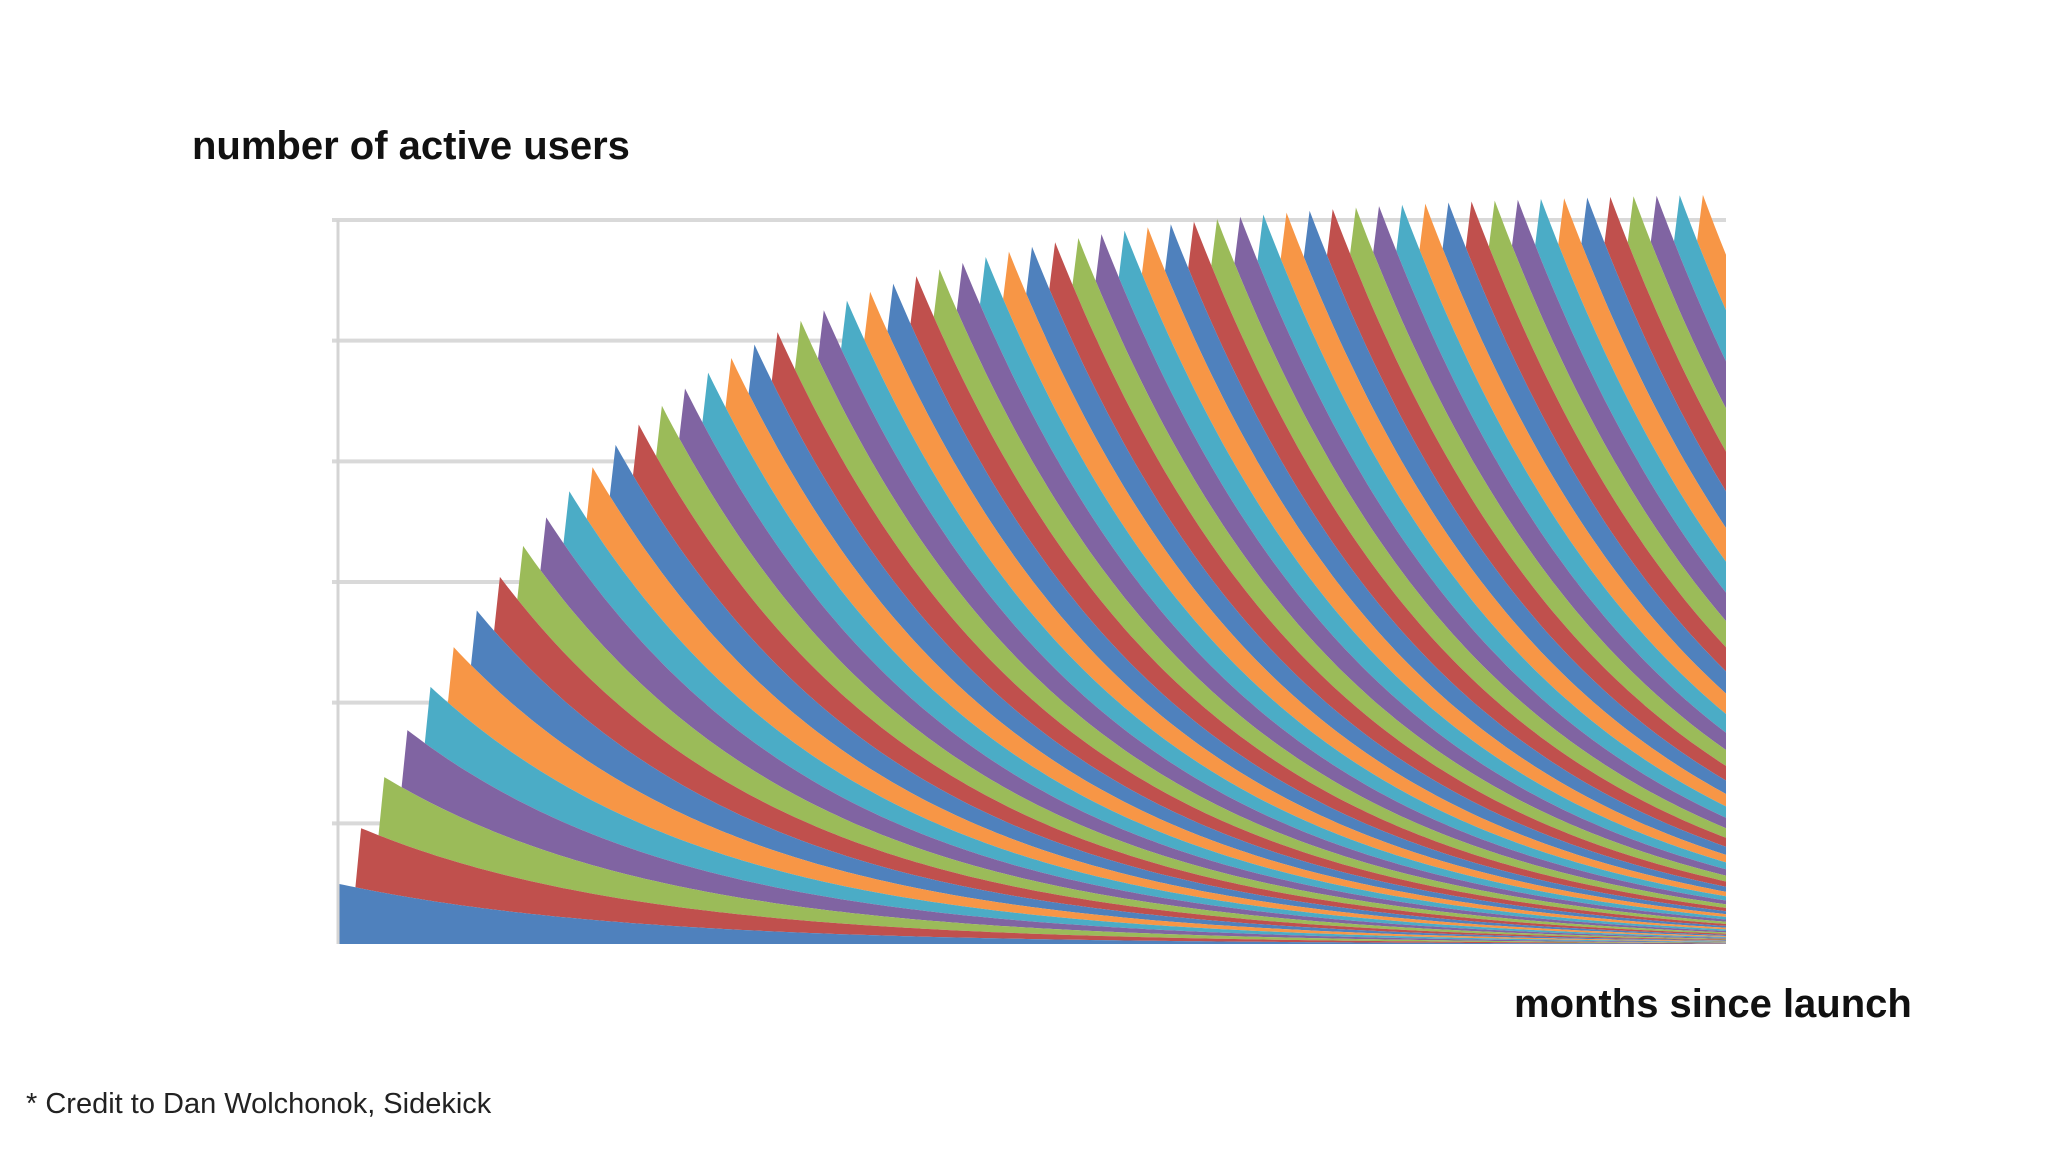 Image resolution: width=2048 pixels, height=1152 pixels. What do you see at coordinates (1713, 1004) in the screenshot?
I see `x-axis-label: months since launch` at bounding box center [1713, 1004].